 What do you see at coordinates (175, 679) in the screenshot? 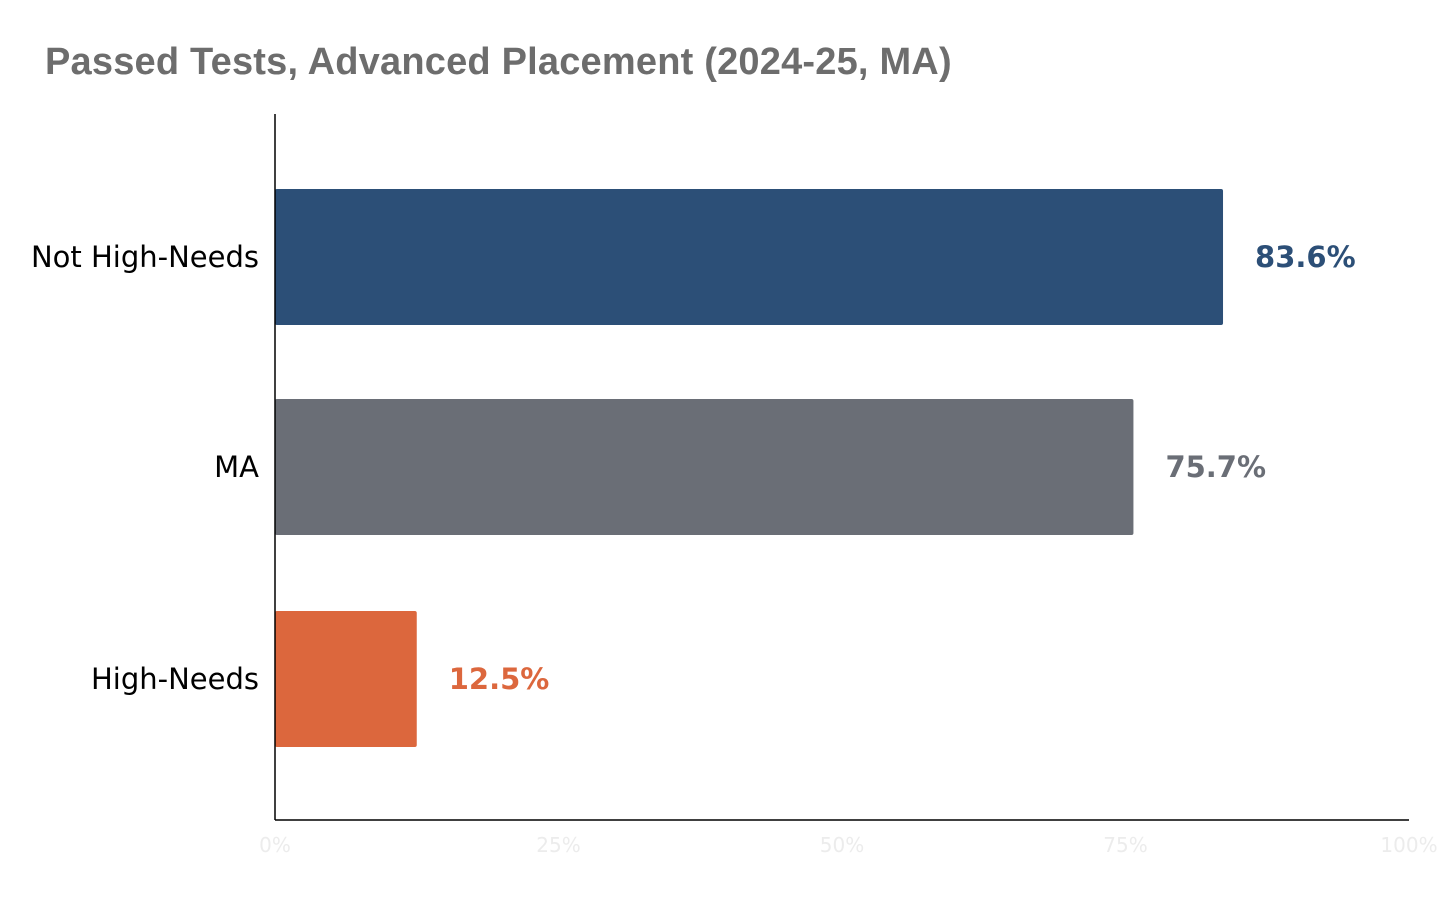
I see `category-label: High-Needs` at bounding box center [175, 679].